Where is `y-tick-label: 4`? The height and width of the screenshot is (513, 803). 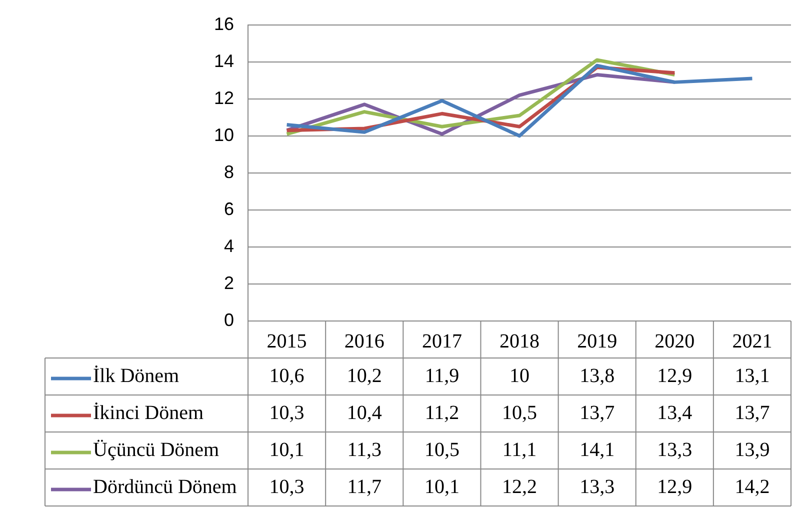 y-tick-label: 4 is located at coordinates (229, 246).